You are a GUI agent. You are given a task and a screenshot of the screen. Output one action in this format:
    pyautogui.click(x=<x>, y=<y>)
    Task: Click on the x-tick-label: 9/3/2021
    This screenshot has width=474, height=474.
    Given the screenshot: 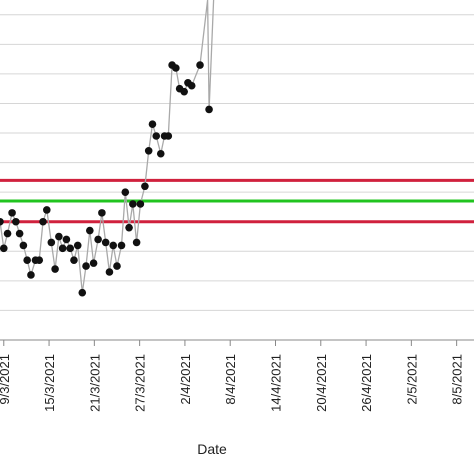 What is the action you would take?
    pyautogui.click(x=6, y=379)
    